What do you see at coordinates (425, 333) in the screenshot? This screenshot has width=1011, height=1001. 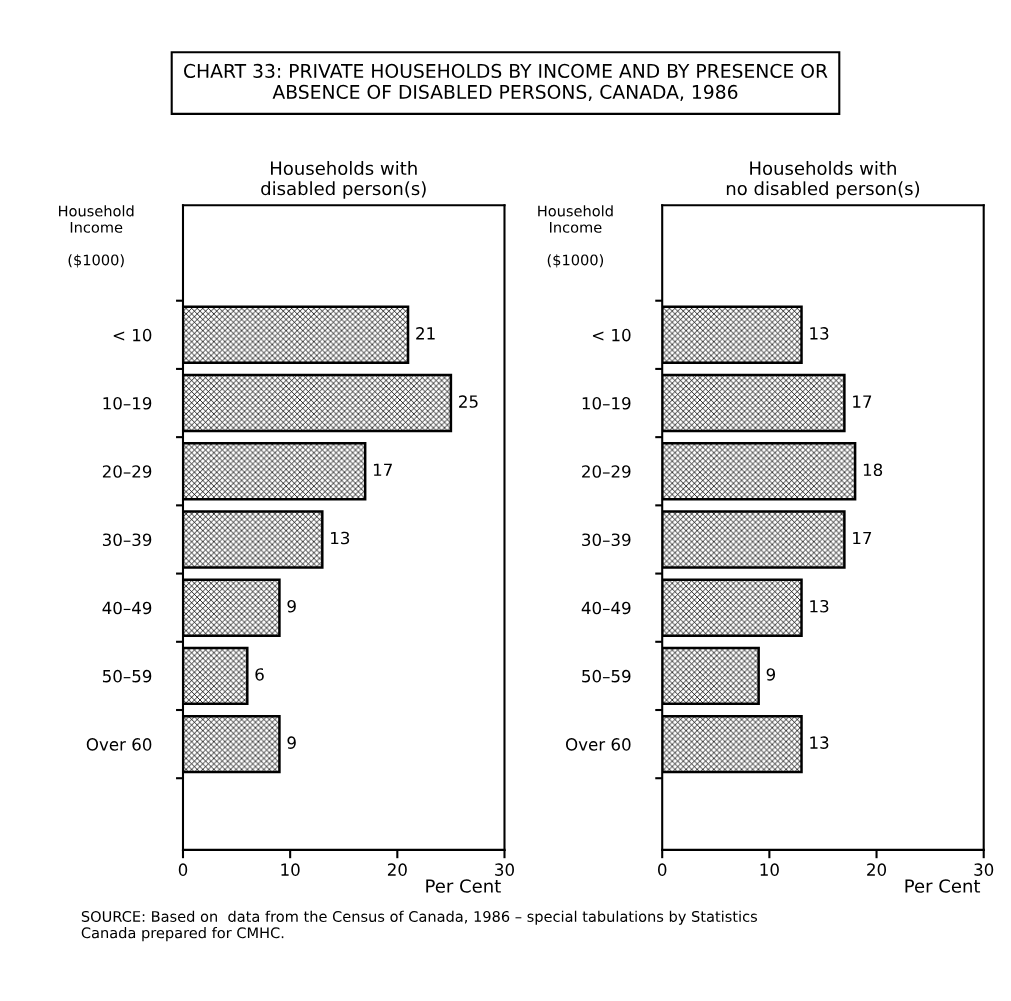 I see `data-label: 21` at bounding box center [425, 333].